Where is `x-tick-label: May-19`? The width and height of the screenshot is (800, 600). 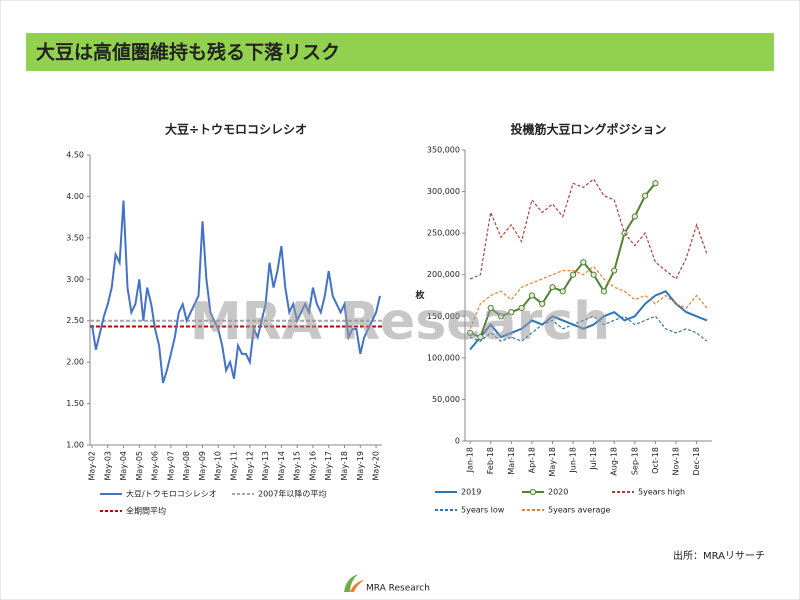 x-tick-label: May-19 is located at coordinates (360, 465).